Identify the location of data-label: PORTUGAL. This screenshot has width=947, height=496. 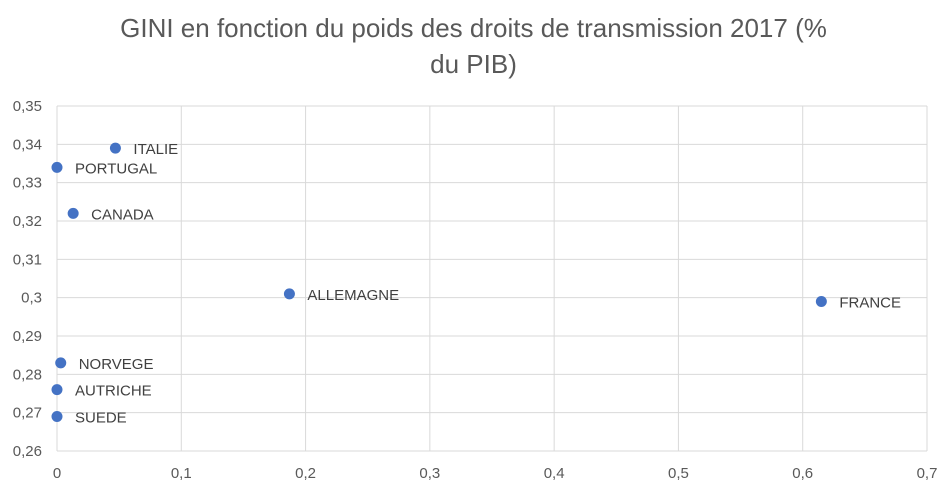
(116, 168).